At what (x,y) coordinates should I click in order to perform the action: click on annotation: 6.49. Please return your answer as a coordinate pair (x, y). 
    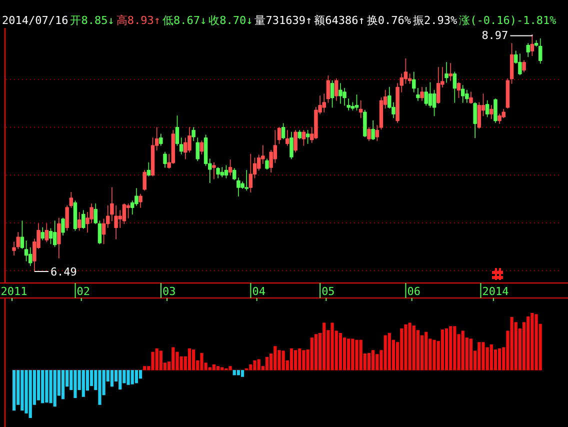
    Looking at the image, I should click on (63, 272).